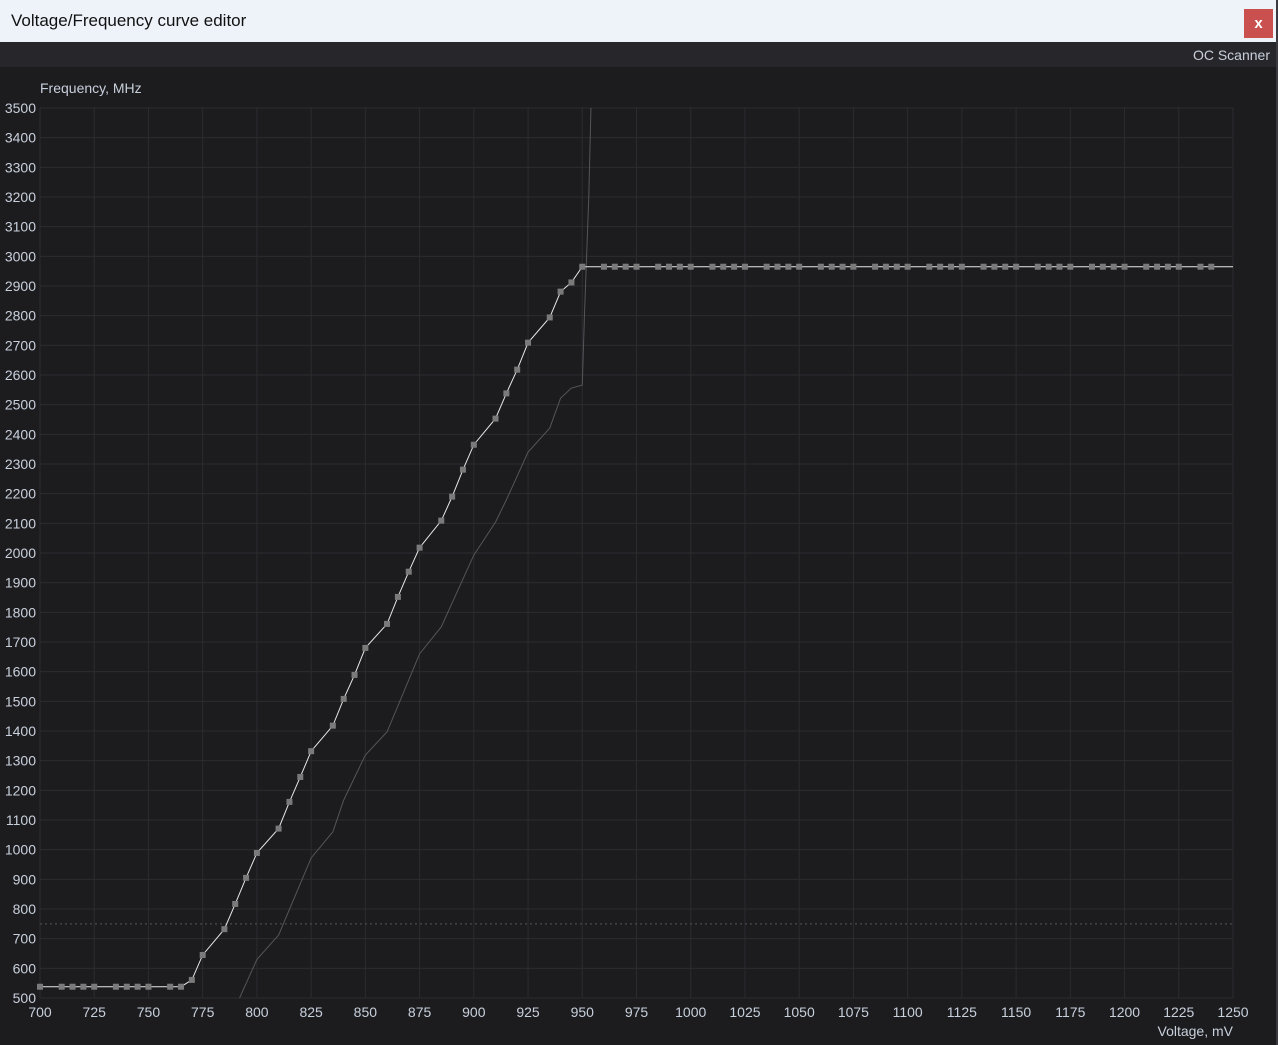 The width and height of the screenshot is (1278, 1045). Describe the element at coordinates (1070, 1012) in the screenshot. I see `x-tick-label: 1175` at that location.